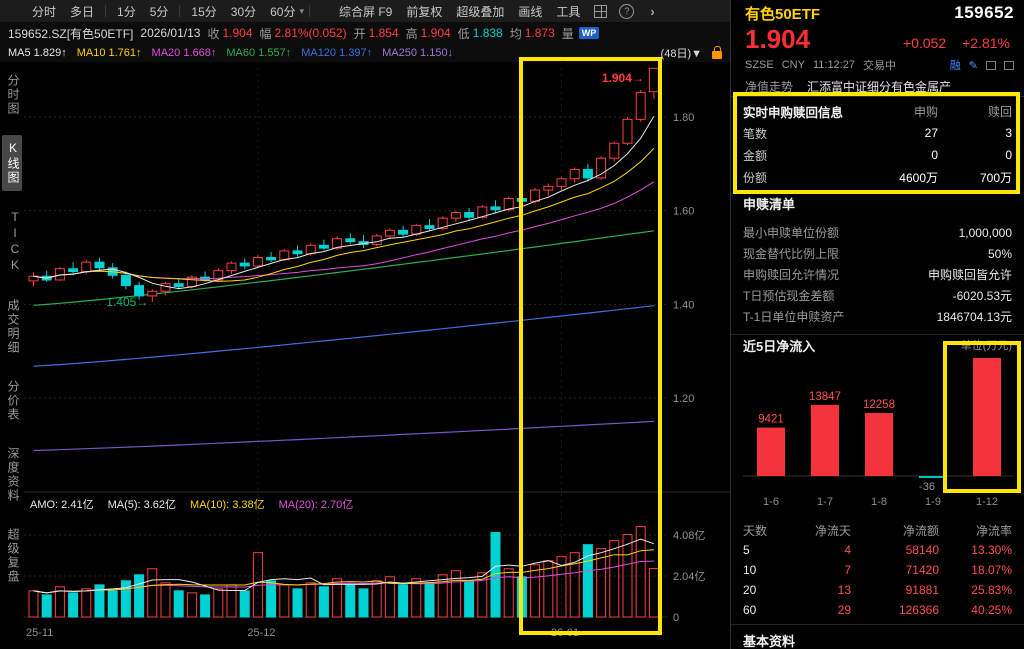 The image size is (1024, 649). What do you see at coordinates (778, 39) in the screenshot?
I see `last-price: 1.904` at bounding box center [778, 39].